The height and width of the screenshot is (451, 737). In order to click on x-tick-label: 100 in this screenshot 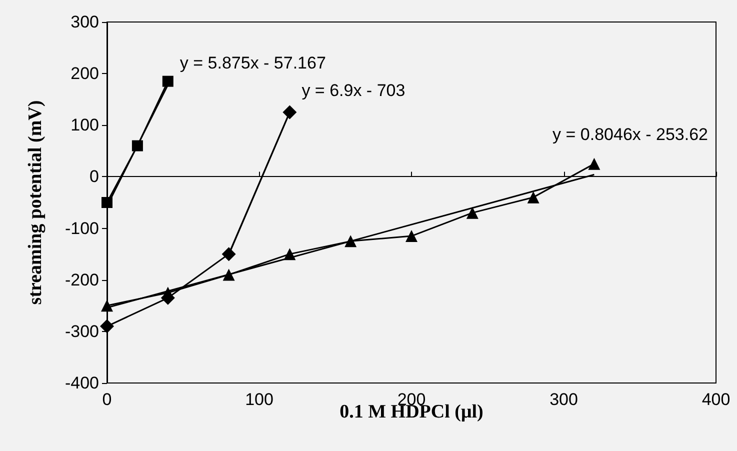, I will do `click(259, 399)`.